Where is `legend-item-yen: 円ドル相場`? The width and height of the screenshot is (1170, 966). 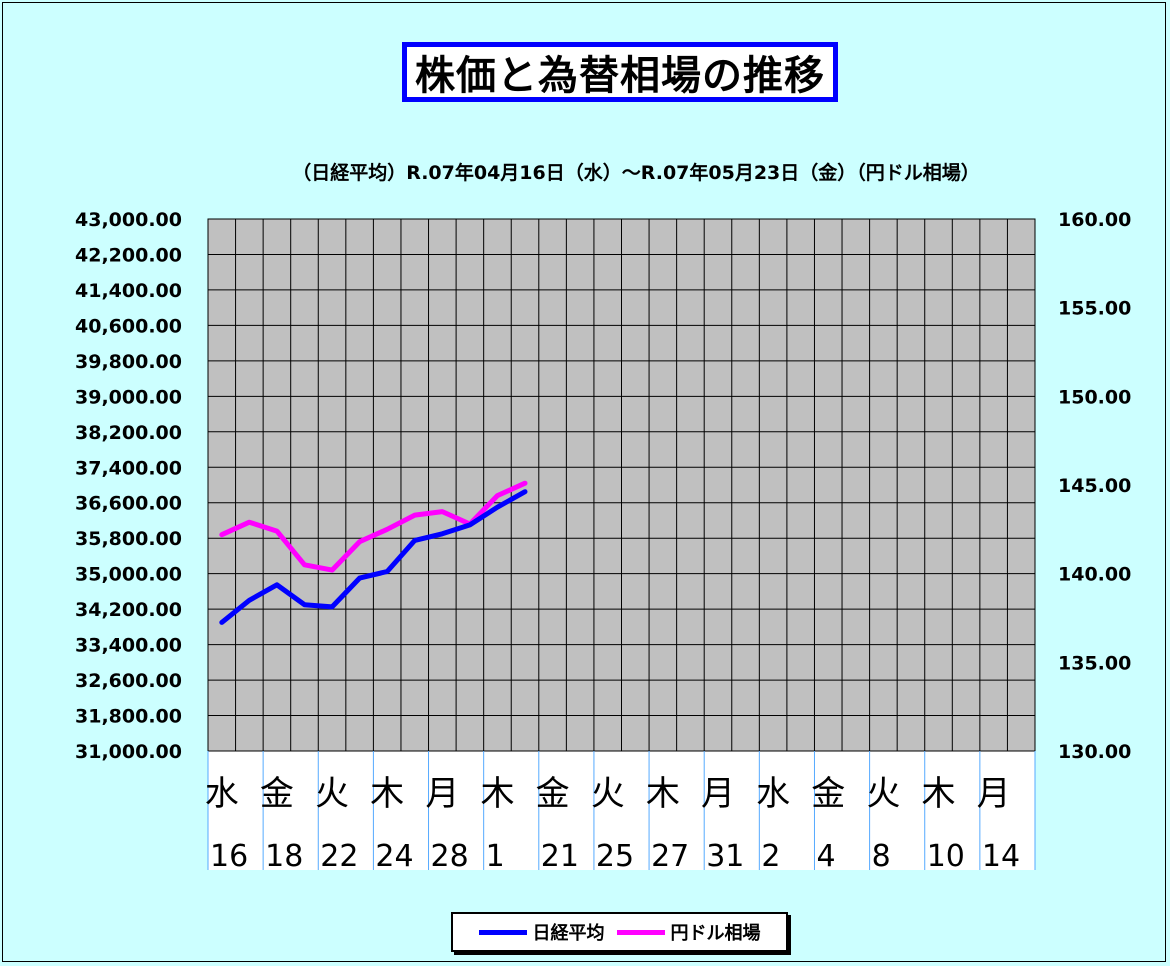 legend-item-yen: 円ドル相場 is located at coordinates (688, 932).